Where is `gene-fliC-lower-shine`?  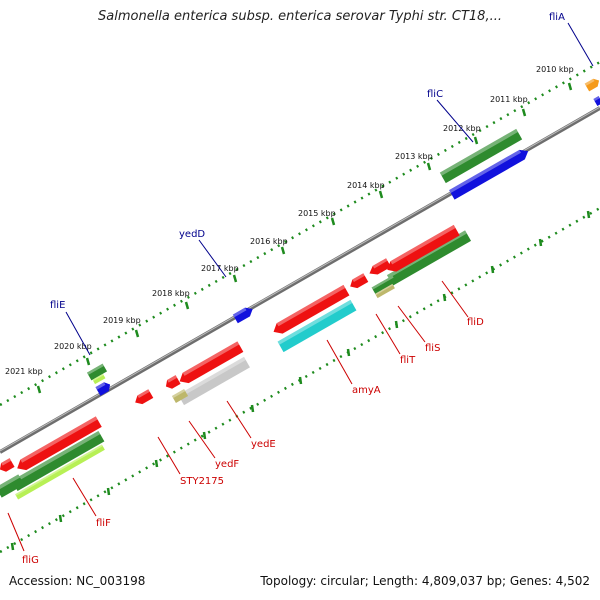 gene-fliC-lower-shine is located at coordinates (485, 171).